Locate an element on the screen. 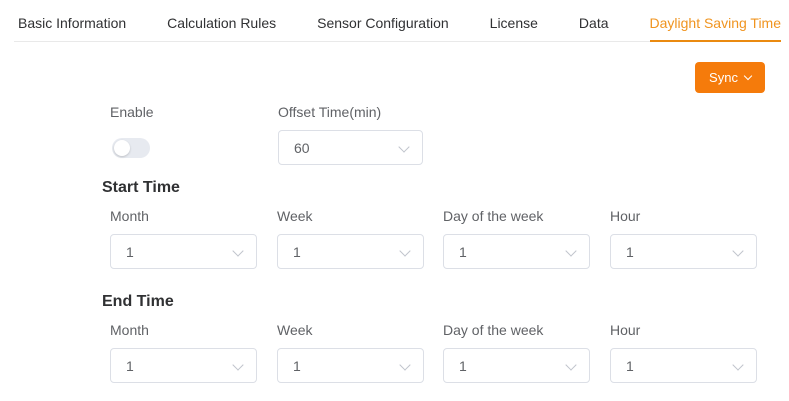  end-day-of-week-select: 1 is located at coordinates (516, 365).